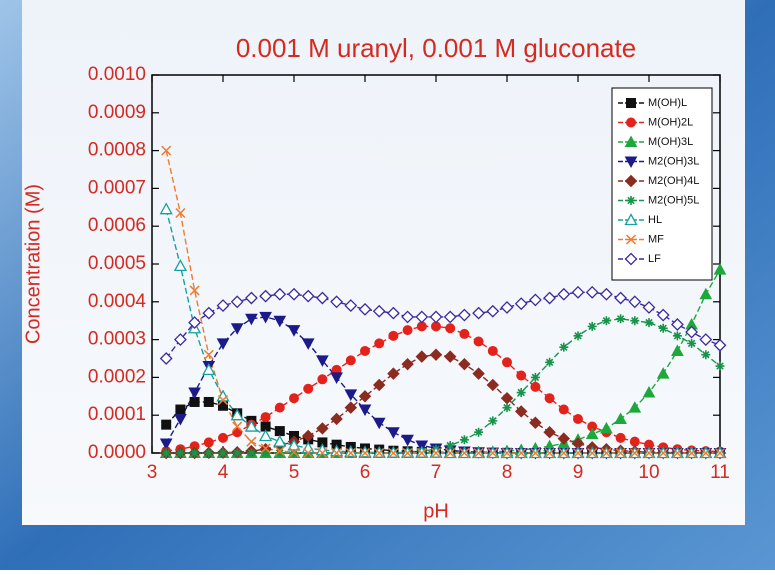 The height and width of the screenshot is (575, 775). What do you see at coordinates (117, 414) in the screenshot?
I see `y-tick-label: 0.0001` at bounding box center [117, 414].